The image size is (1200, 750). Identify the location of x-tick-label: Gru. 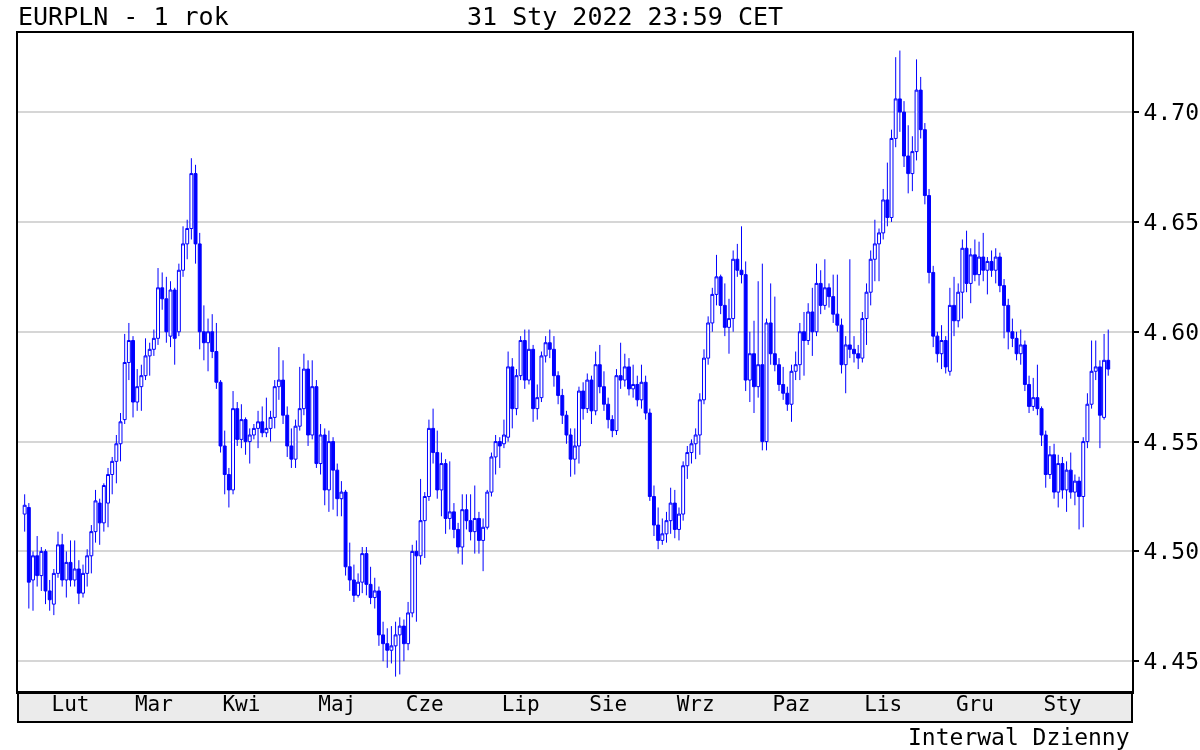
(974, 704).